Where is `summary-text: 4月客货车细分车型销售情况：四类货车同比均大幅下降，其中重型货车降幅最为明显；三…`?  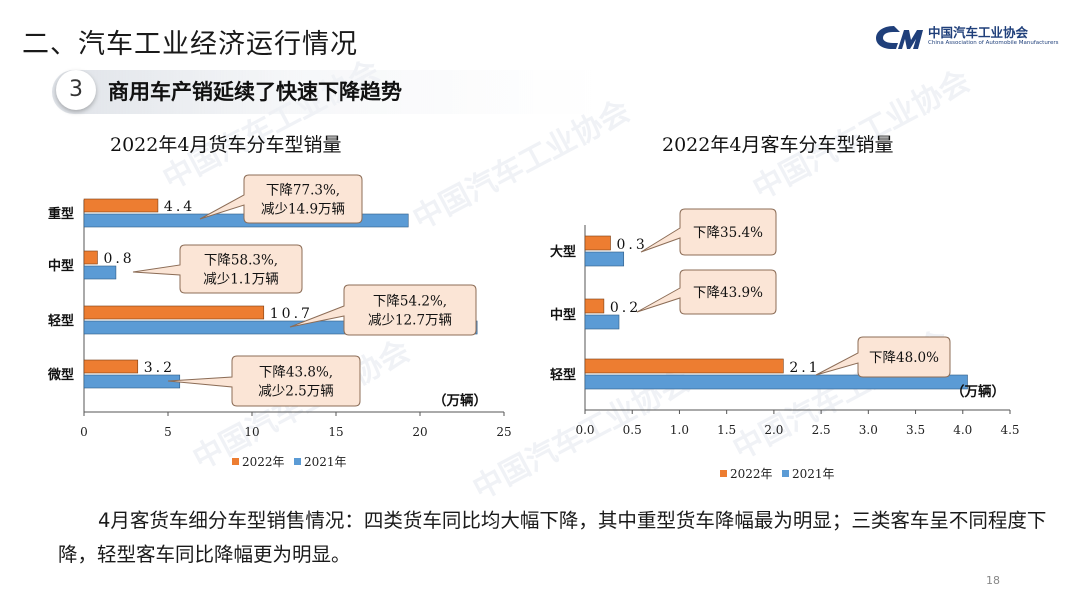
summary-text: 4月客货车细分车型销售情况：四类货车同比均大幅下降，其中重型货车降幅最为明显；三… is located at coordinates (552, 537).